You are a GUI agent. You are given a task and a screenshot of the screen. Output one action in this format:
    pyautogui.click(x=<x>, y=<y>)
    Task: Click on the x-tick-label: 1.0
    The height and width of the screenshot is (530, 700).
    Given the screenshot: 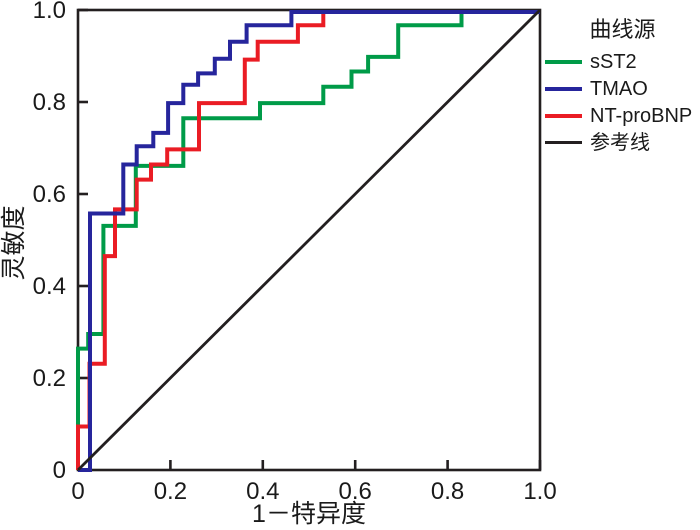 What is the action you would take?
    pyautogui.click(x=539, y=491)
    